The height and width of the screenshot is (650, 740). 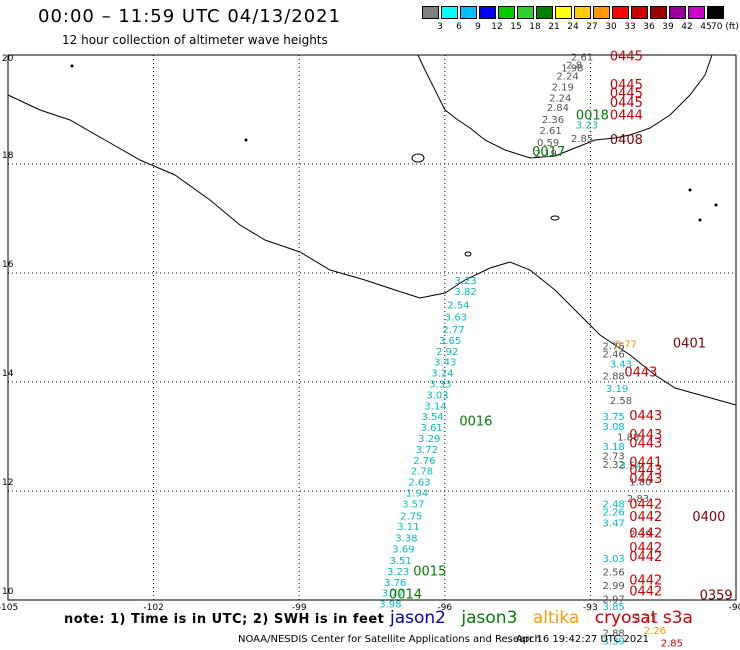 I want to click on pass-time-label: 0016, so click(x=475, y=422).